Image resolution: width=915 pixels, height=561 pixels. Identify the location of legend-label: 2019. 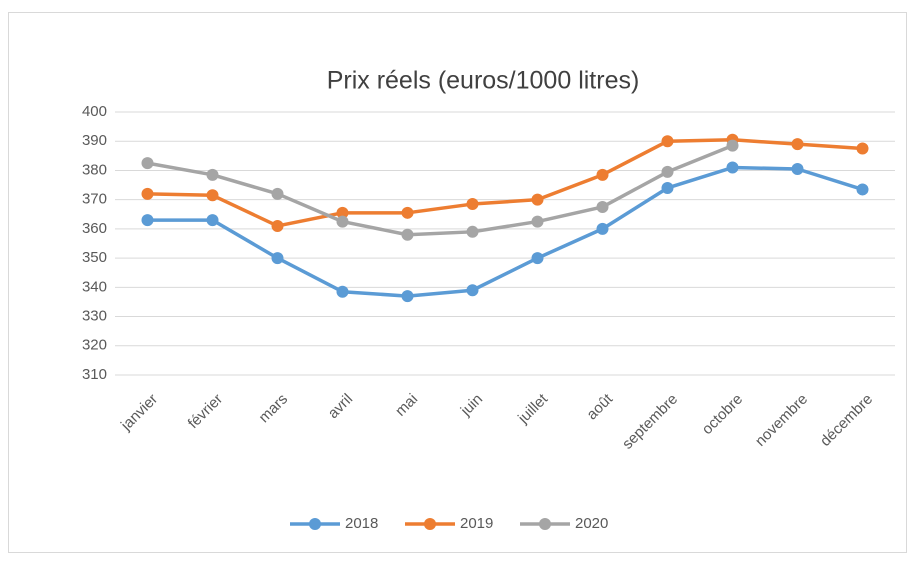
(476, 523).